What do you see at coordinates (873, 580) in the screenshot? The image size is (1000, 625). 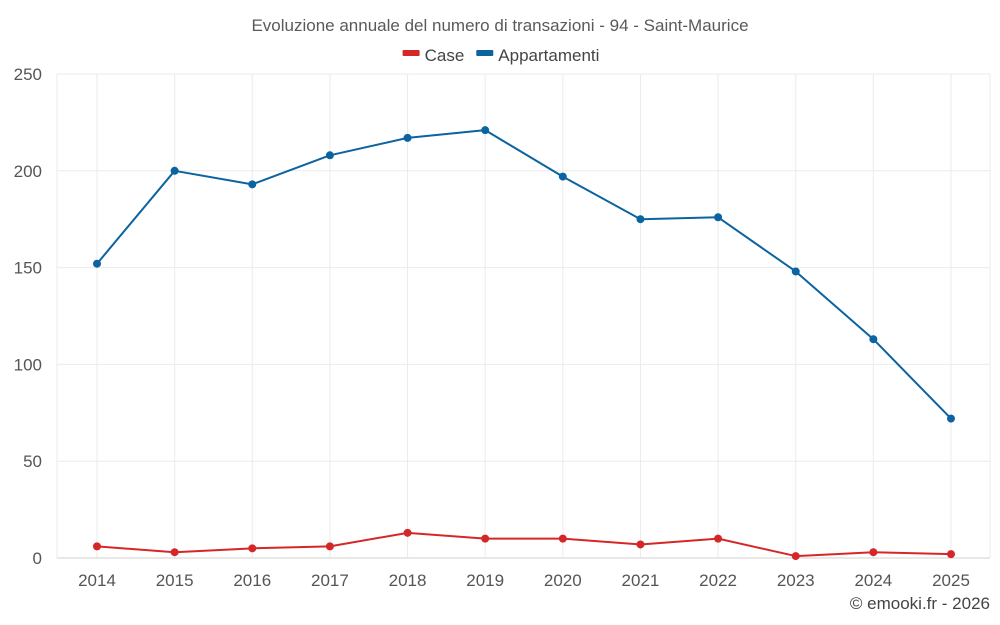 I see `x-tick-label: 2024` at bounding box center [873, 580].